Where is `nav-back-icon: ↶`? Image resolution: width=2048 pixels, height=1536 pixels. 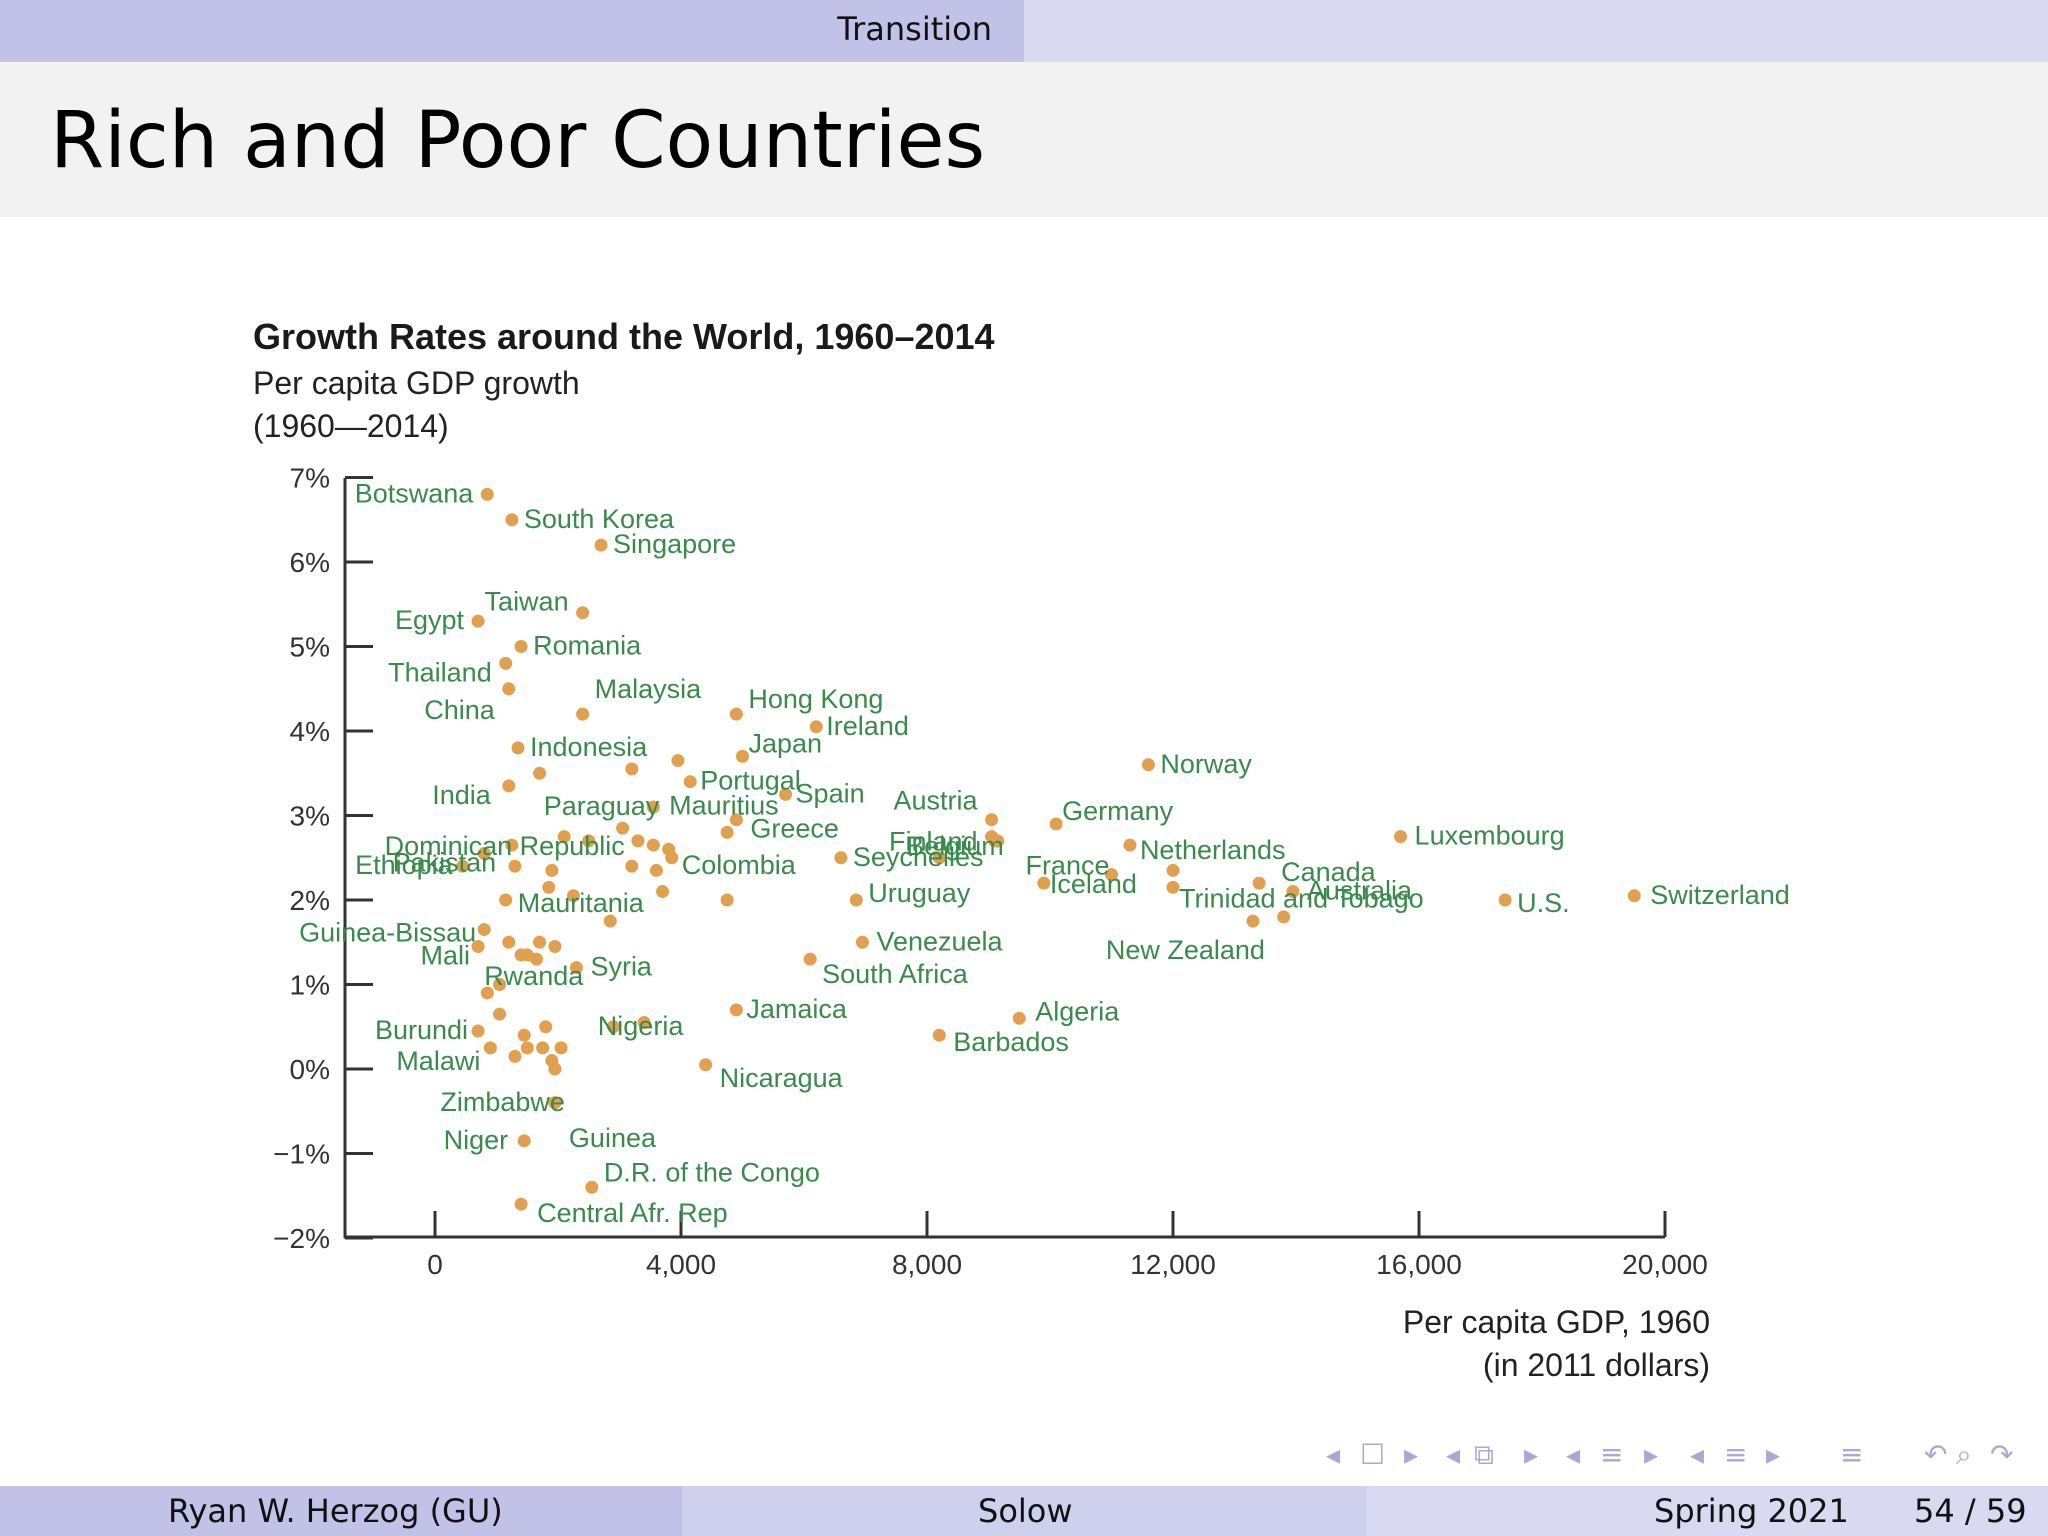 nav-back-icon: ↶ is located at coordinates (1936, 1454).